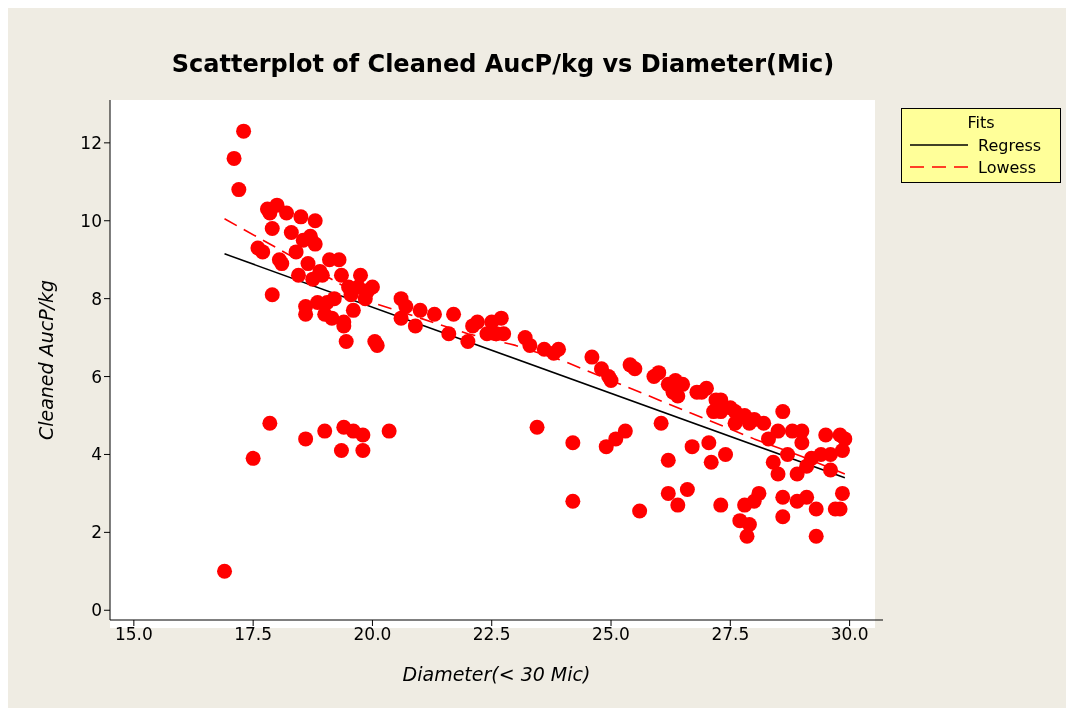 The width and height of the screenshot is (1074, 721). Describe the element at coordinates (372, 634) in the screenshot. I see `x-tick-label: 20.0` at that location.